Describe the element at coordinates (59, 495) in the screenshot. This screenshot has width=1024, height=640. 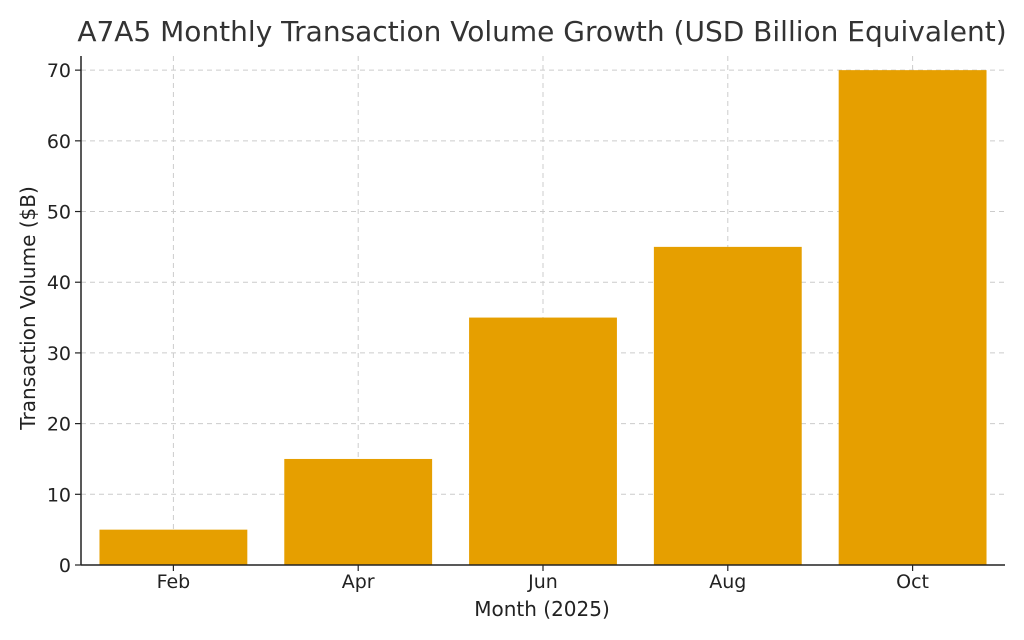
I see `y-tick-label: 10` at that location.